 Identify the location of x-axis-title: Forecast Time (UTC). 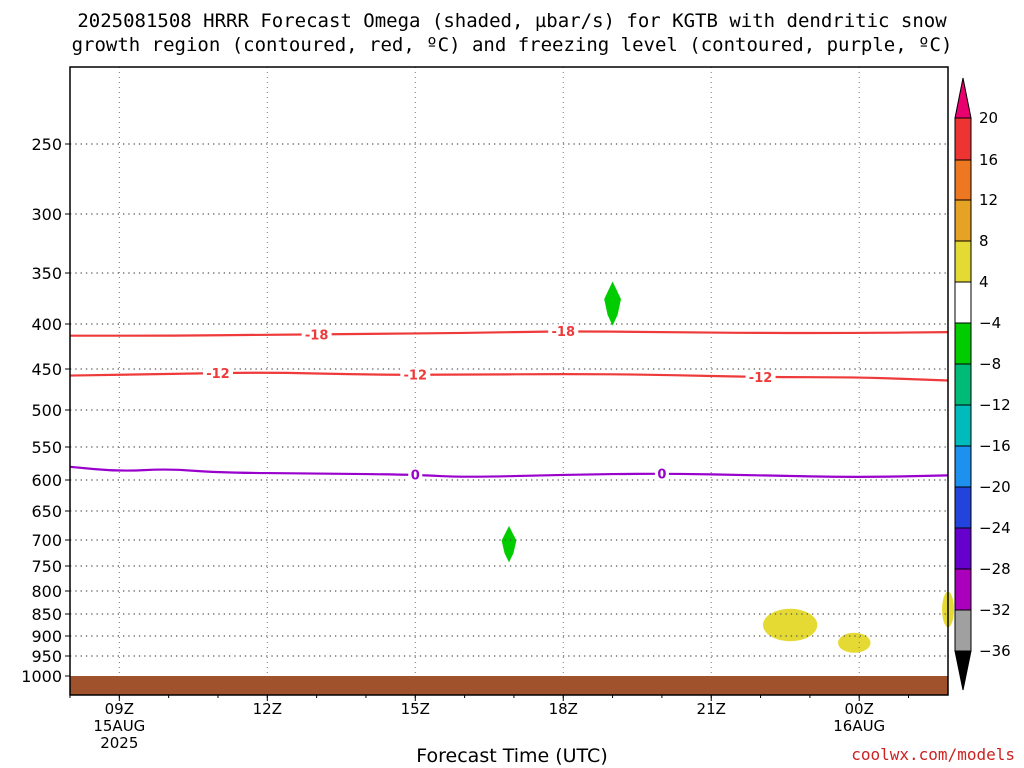
(512, 756).